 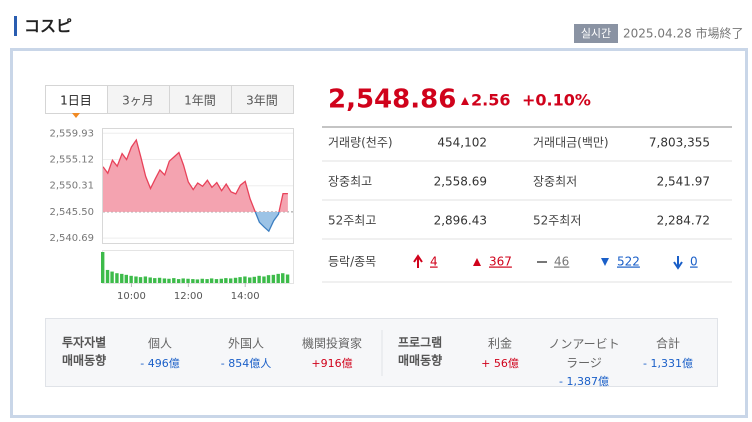 I want to click on y-tick-label: 2,545.50, so click(x=71, y=212).